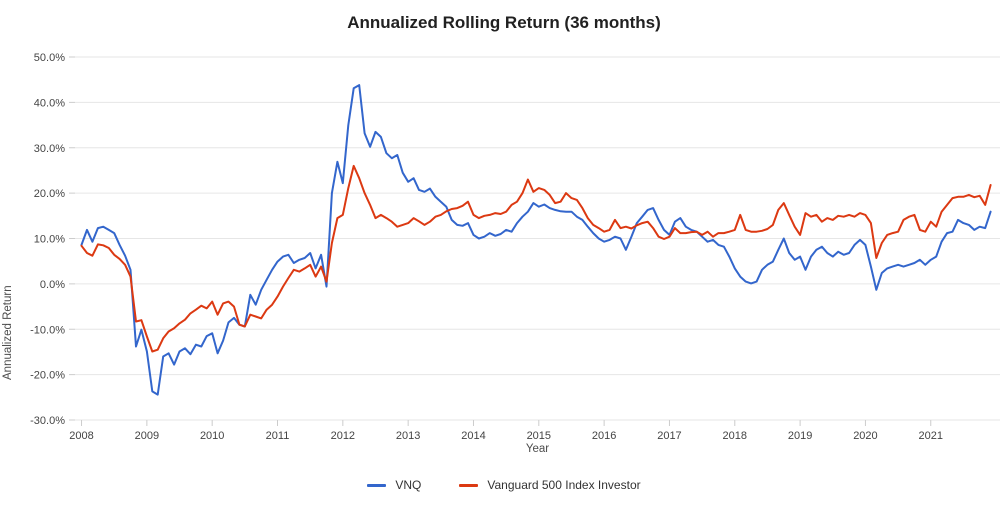  Describe the element at coordinates (47, 421) in the screenshot. I see `y-tick-label: -30.0%` at that location.